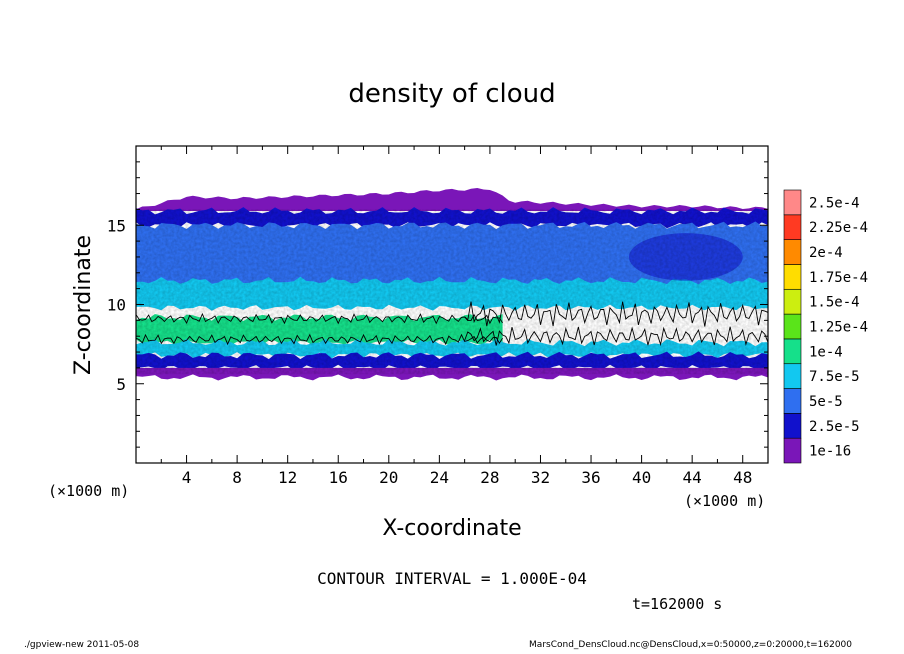 This screenshot has width=904, height=654. I want to click on colorbar-label: 2.25e-4, so click(838, 228).